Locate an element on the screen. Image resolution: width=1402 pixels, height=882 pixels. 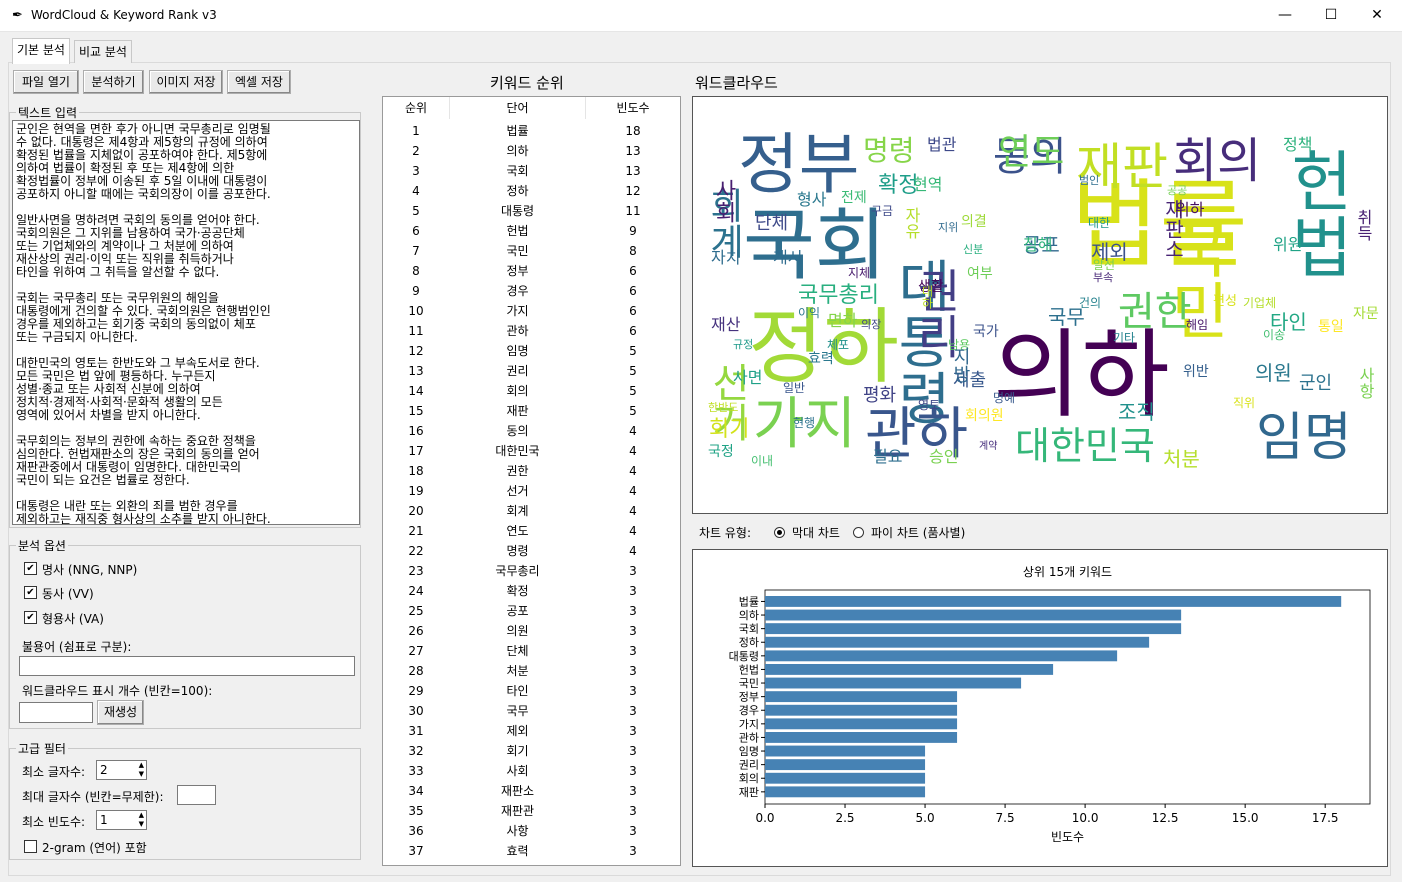
table-row: 21 연도 4 is located at coordinates (531, 531).